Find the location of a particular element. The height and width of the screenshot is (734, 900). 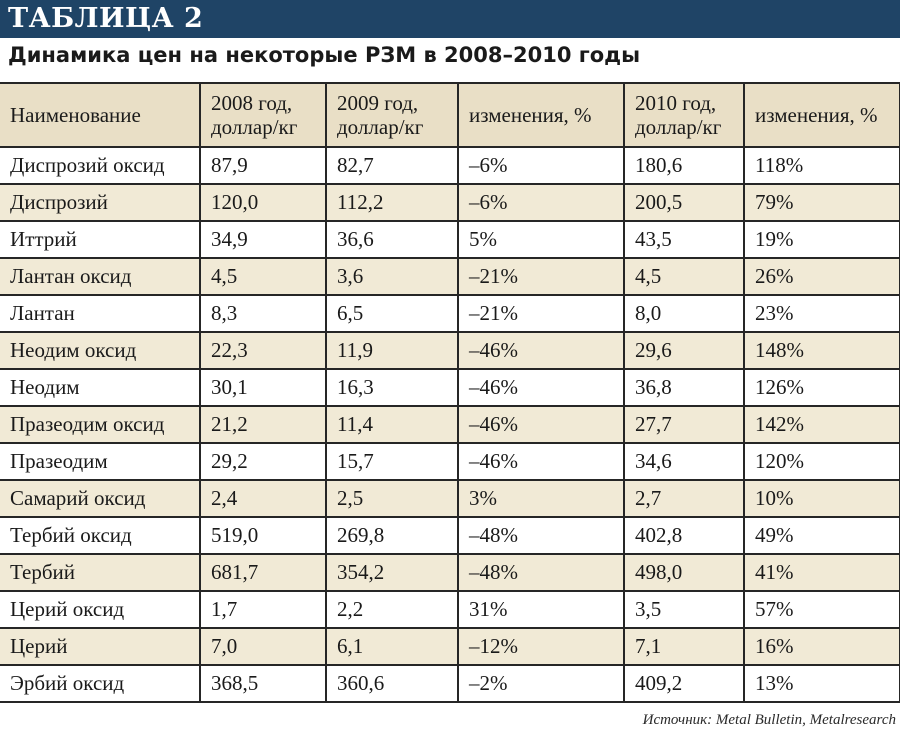

element-name-cell: Церий is located at coordinates (100, 646).